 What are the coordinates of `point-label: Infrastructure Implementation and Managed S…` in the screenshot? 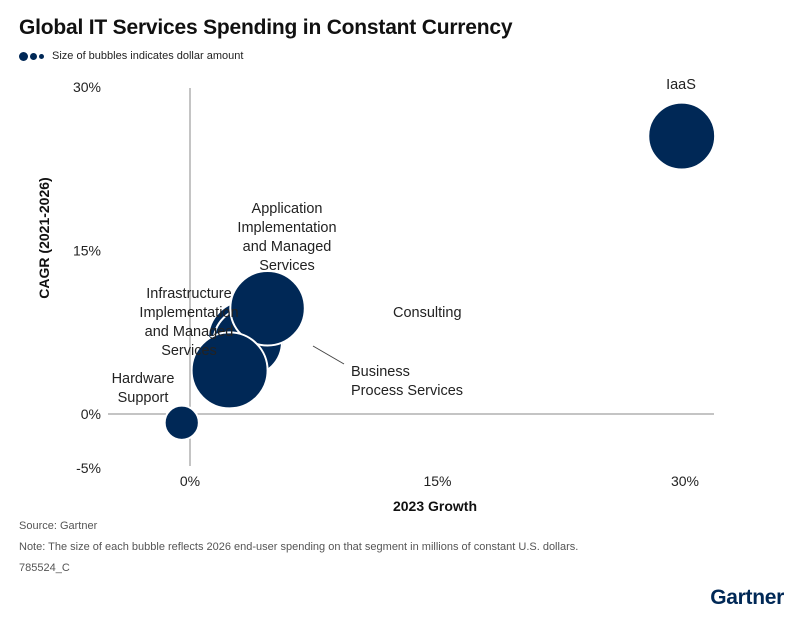 It's located at (188, 322).